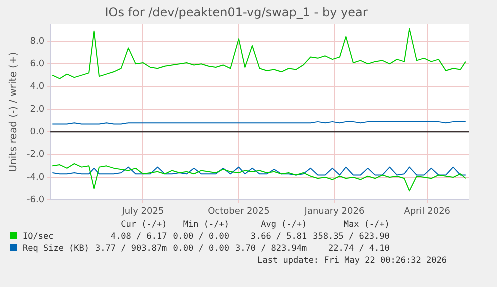 The image size is (497, 287). I want to click on chart-title: IOs for /dev/peakten01-vg/swap_1 - by year, so click(236, 12).